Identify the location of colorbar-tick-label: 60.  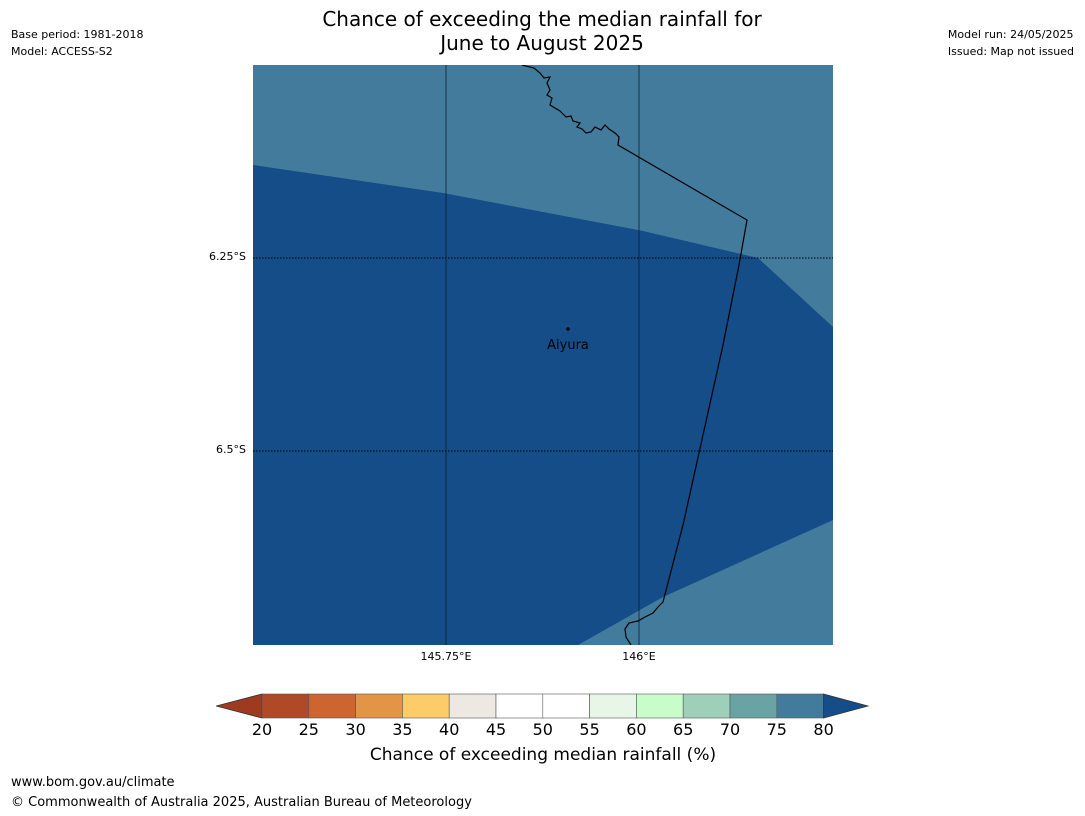
(636, 729).